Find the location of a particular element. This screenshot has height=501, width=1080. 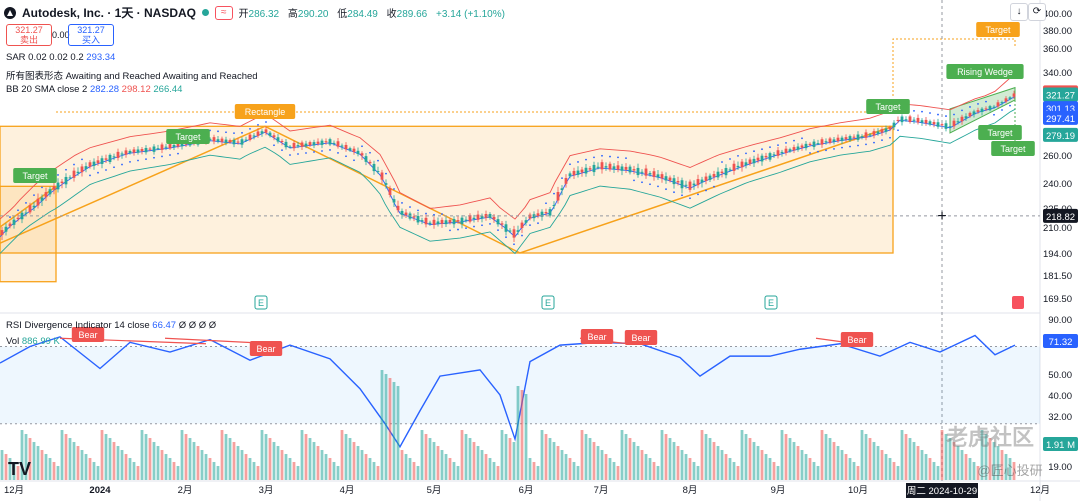

price-axis-label: 169.50 is located at coordinates (1057, 299).